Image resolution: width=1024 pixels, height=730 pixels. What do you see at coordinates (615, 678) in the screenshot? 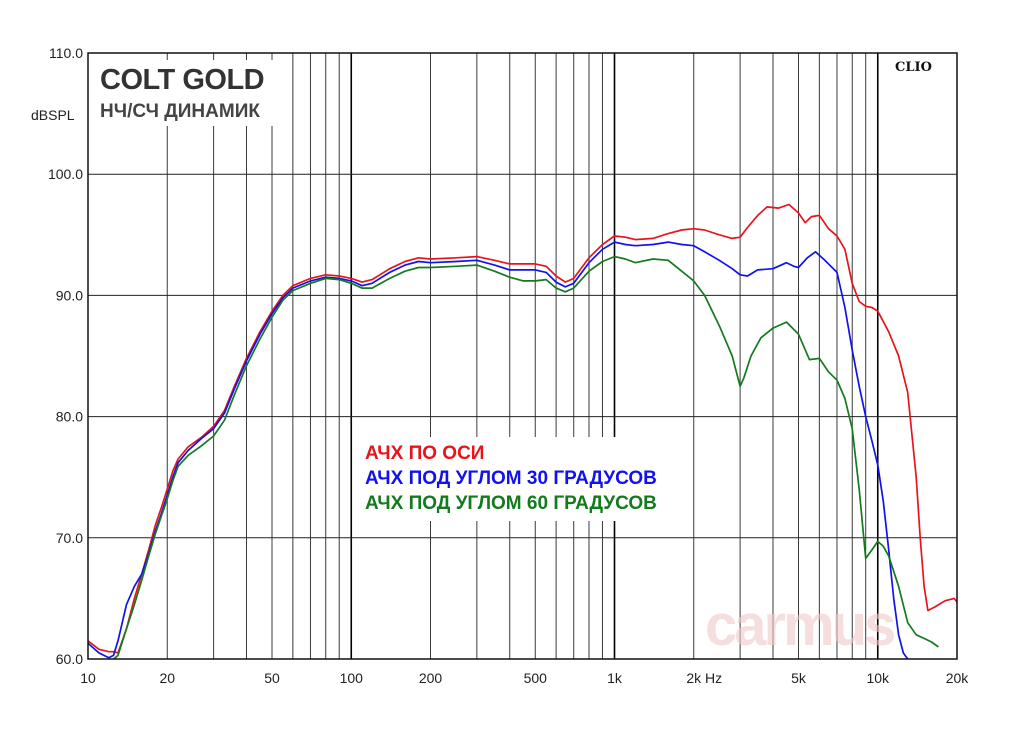
I see `x-tick-label: 1k` at bounding box center [615, 678].